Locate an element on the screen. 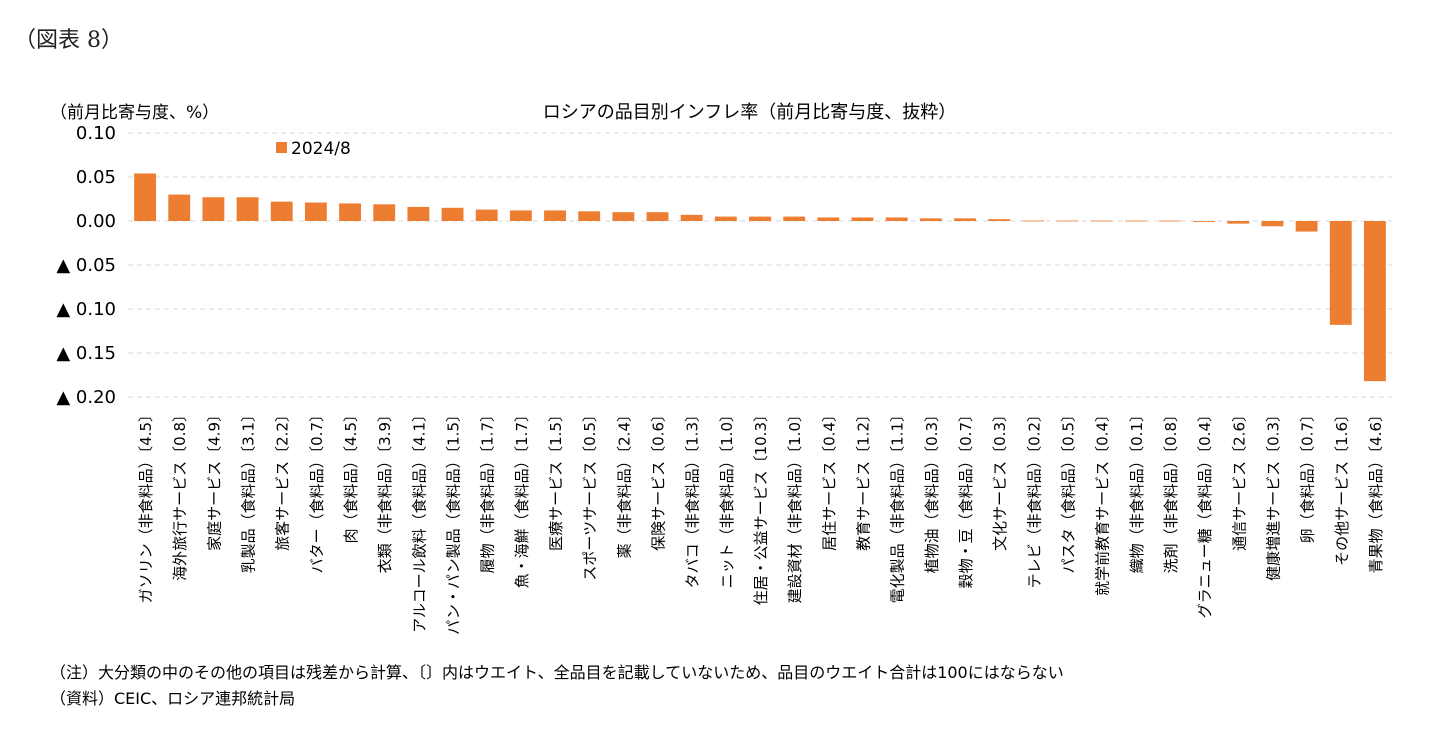 This screenshot has width=1439, height=737. x-tick-label: 通信サービス〔2.6〕 is located at coordinates (1239, 479).